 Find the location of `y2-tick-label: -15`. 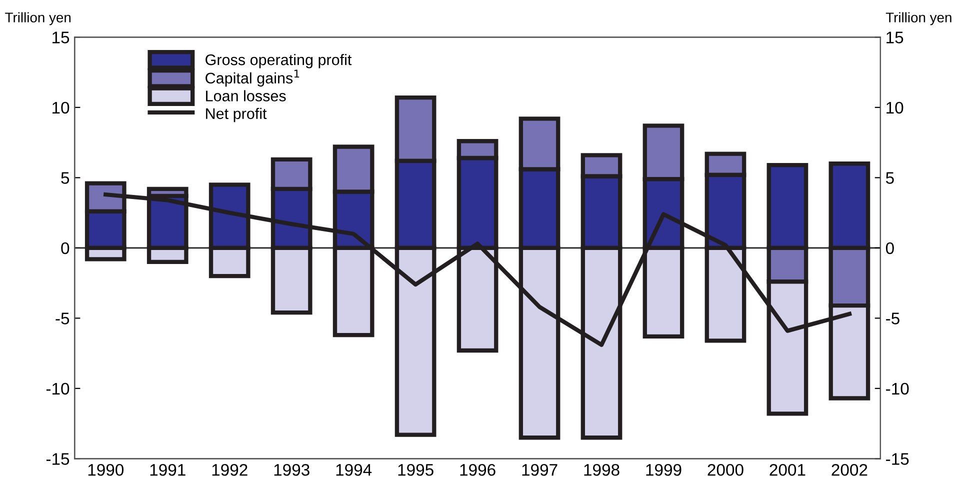

y2-tick-label: -15 is located at coordinates (897, 459).